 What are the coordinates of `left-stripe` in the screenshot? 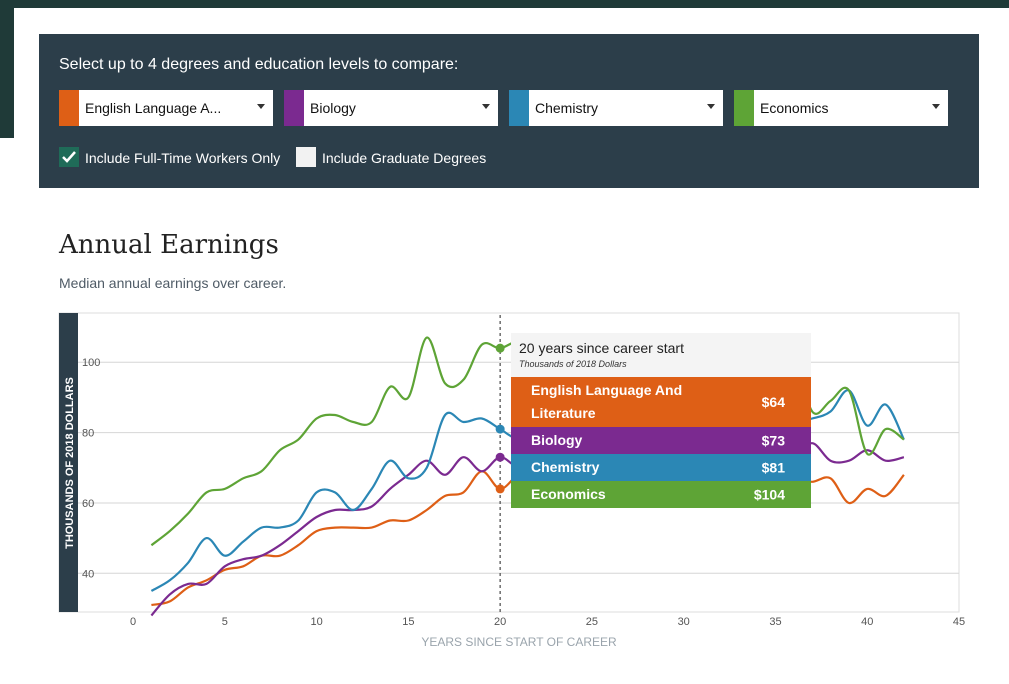 It's located at (7, 73).